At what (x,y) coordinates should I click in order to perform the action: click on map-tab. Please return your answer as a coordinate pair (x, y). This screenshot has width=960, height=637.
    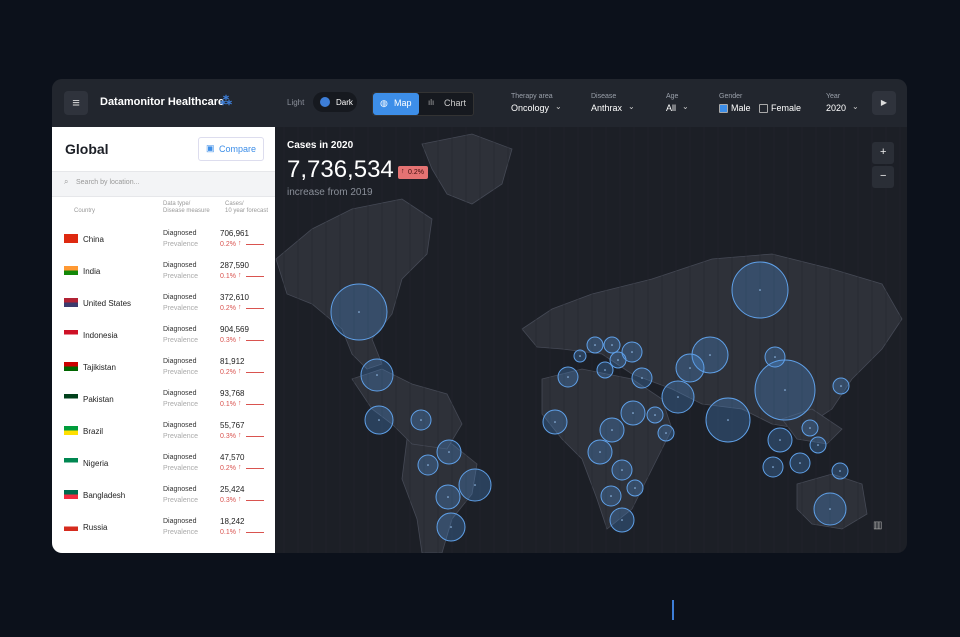
    Looking at the image, I should click on (396, 104).